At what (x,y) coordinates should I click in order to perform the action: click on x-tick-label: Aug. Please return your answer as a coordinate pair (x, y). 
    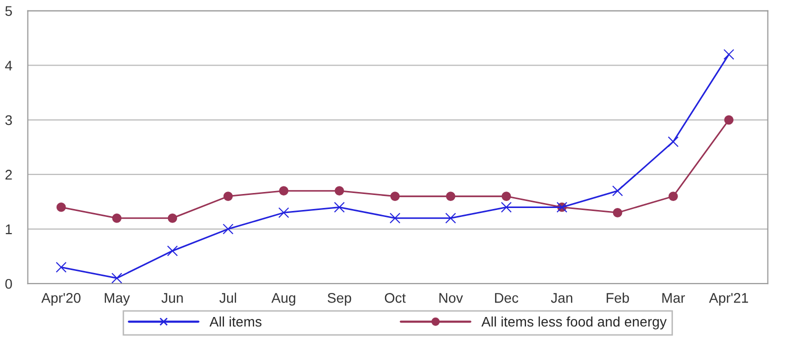
    Looking at the image, I should click on (283, 299).